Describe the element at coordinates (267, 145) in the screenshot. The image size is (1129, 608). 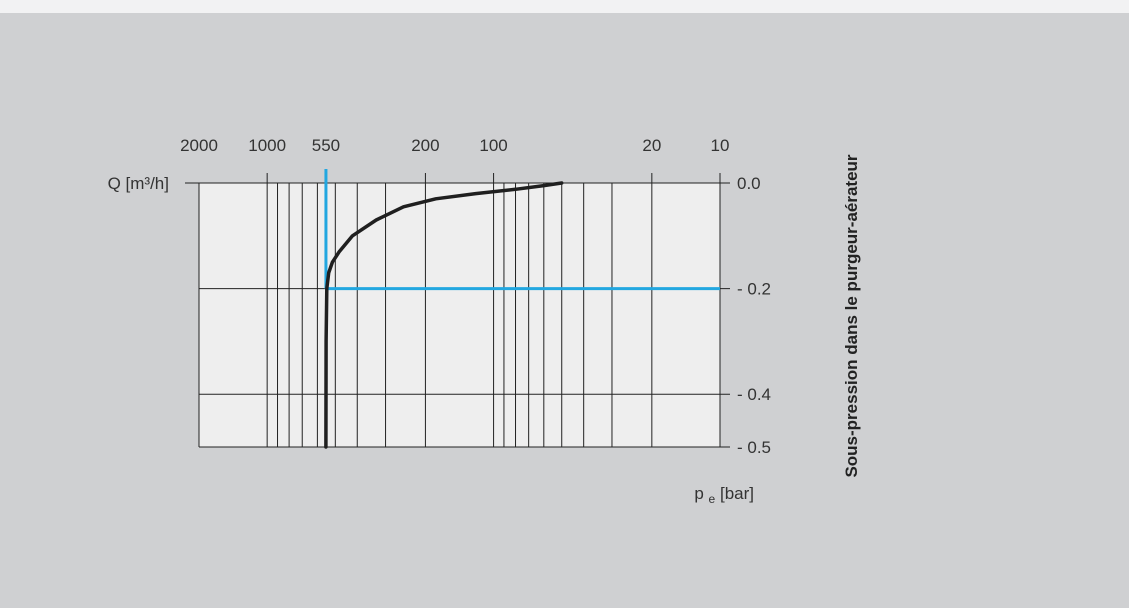
I see `x-tick-label: 1000` at that location.